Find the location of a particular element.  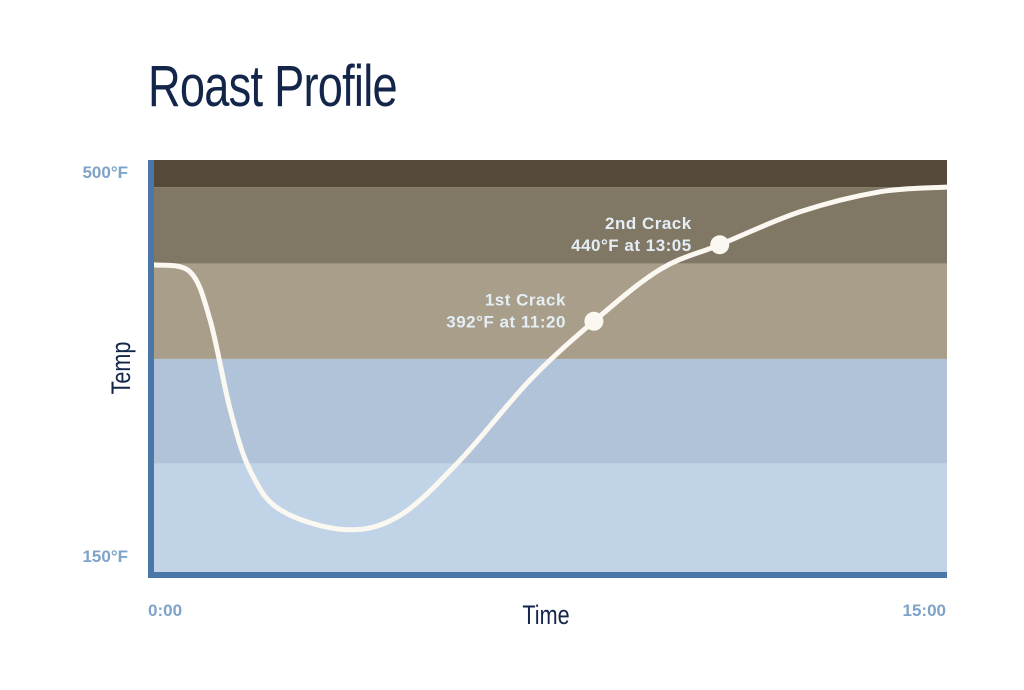

y-tick-top: 500°F is located at coordinates (105, 172).